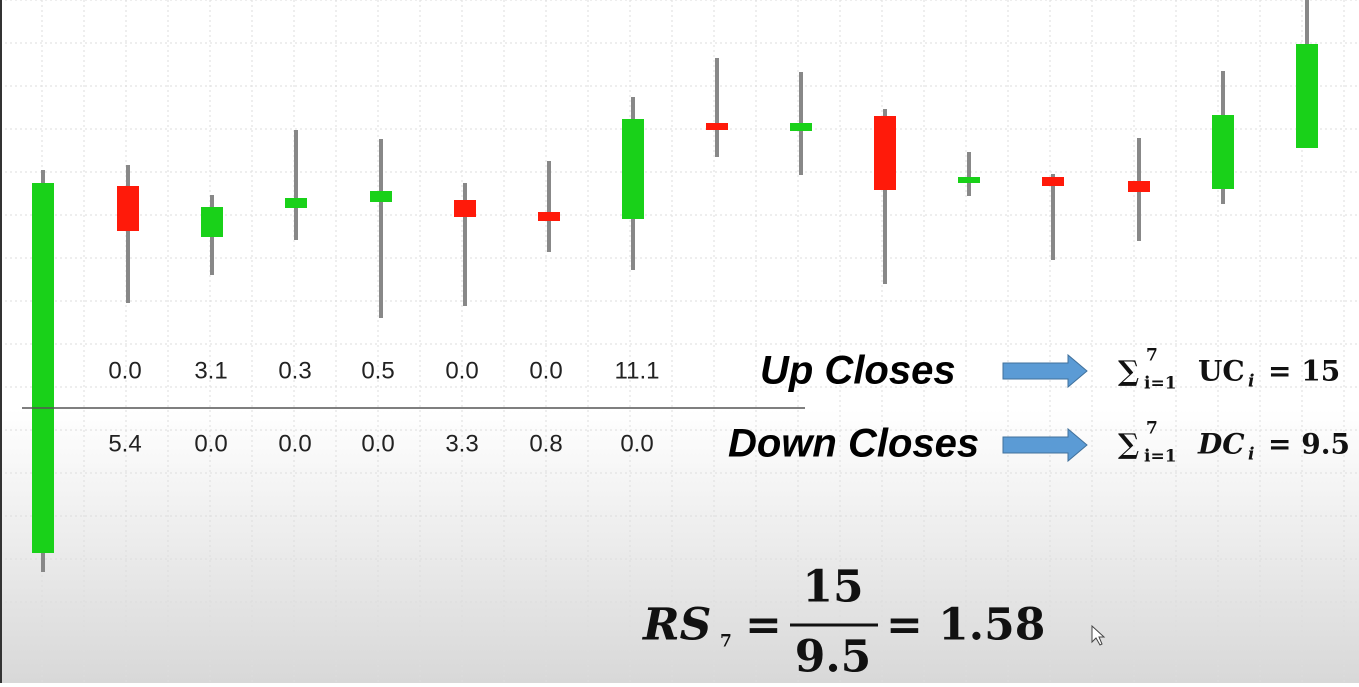 The height and width of the screenshot is (687, 1359). I want to click on result: = 9.5, so click(1309, 444).